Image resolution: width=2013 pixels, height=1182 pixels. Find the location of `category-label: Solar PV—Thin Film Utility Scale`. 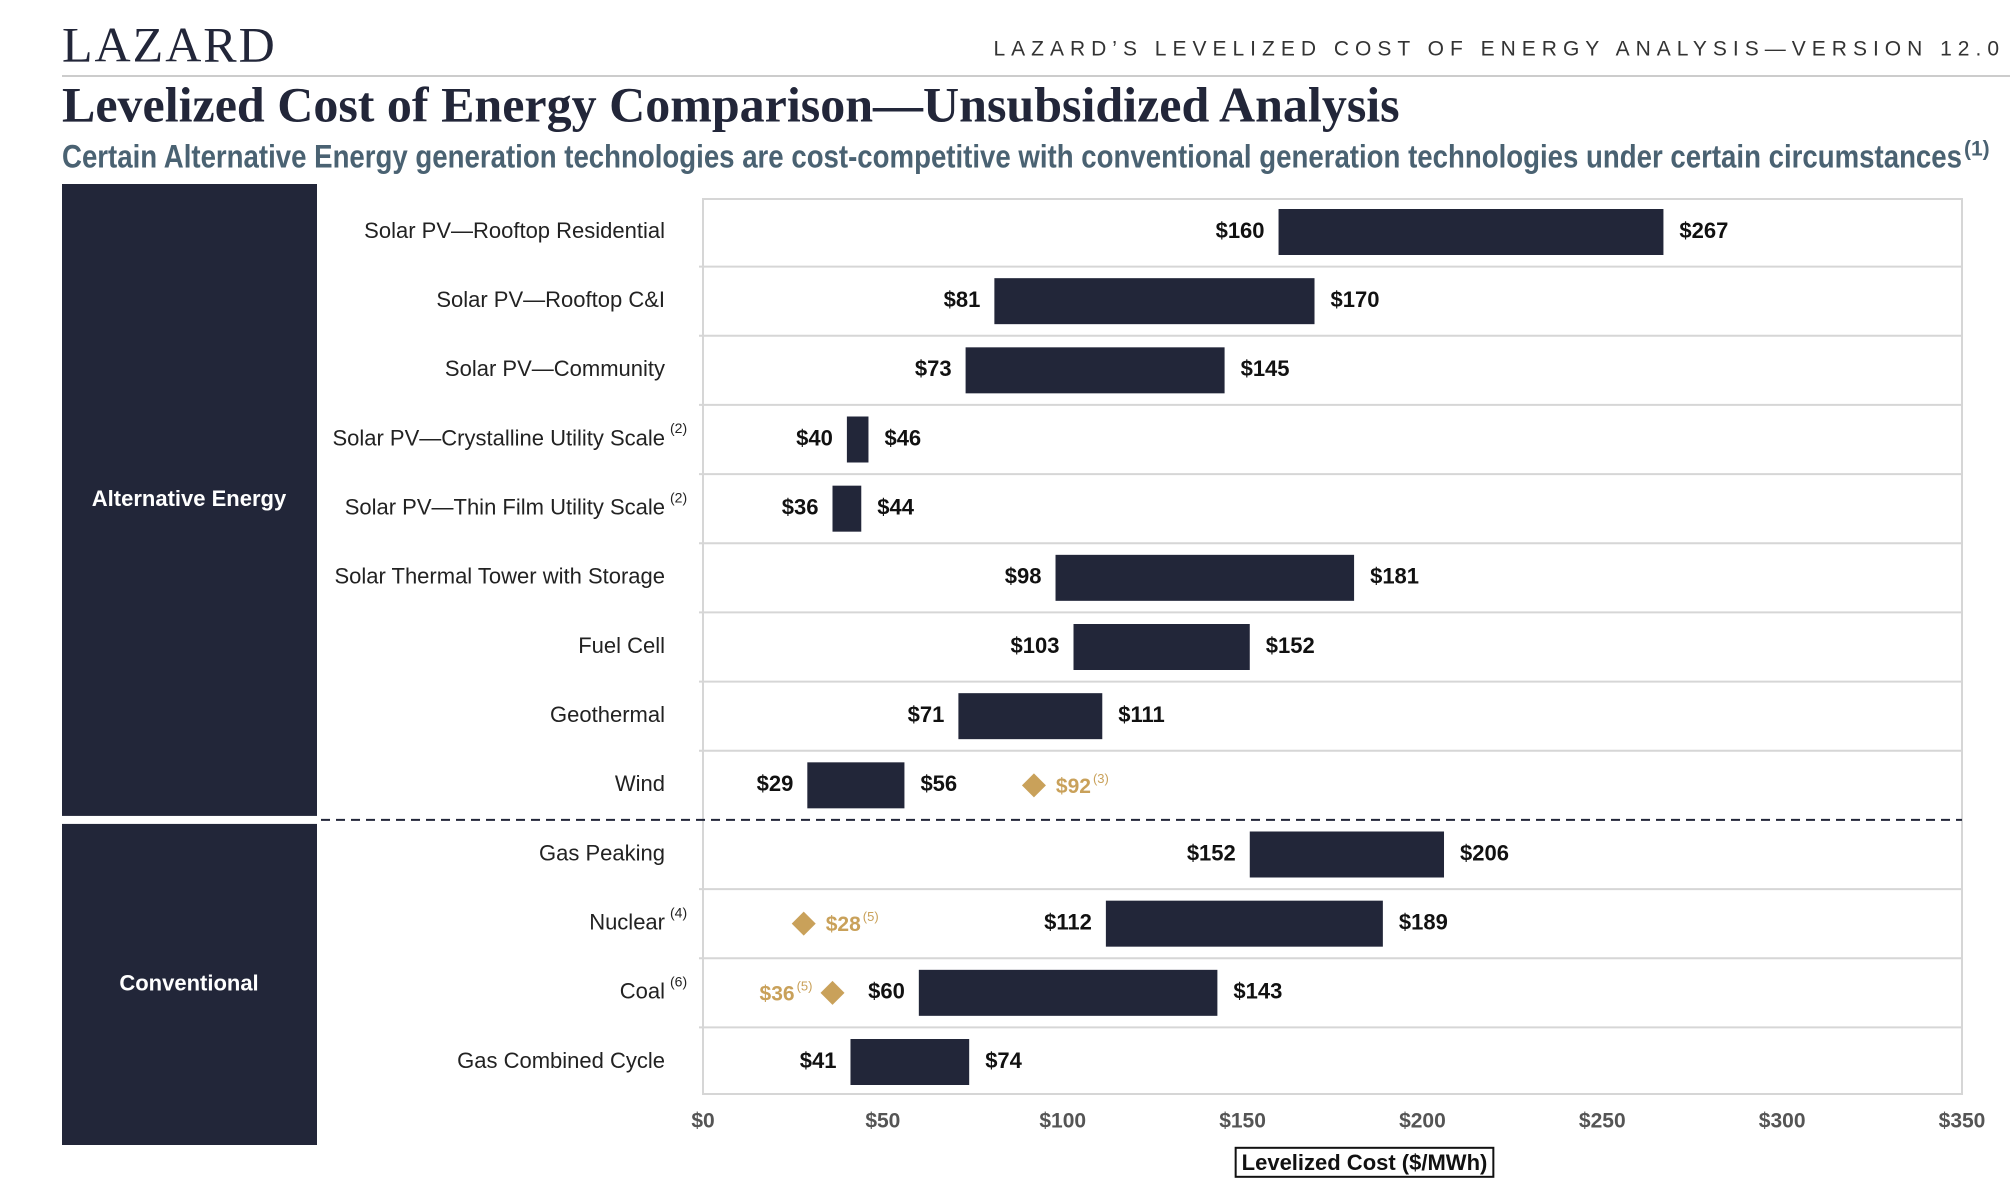

category-label: Solar PV—Thin Film Utility Scale is located at coordinates (505, 506).